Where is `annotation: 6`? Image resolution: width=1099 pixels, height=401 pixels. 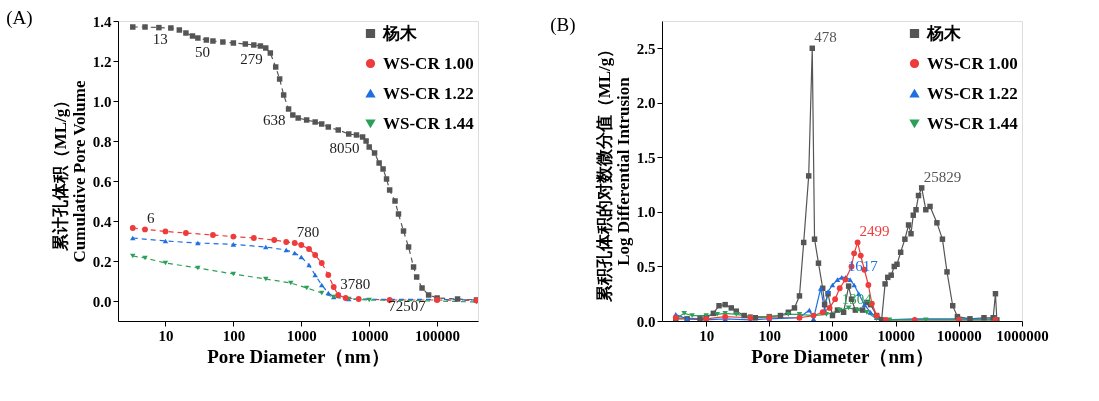
annotation: 6 is located at coordinates (151, 218).